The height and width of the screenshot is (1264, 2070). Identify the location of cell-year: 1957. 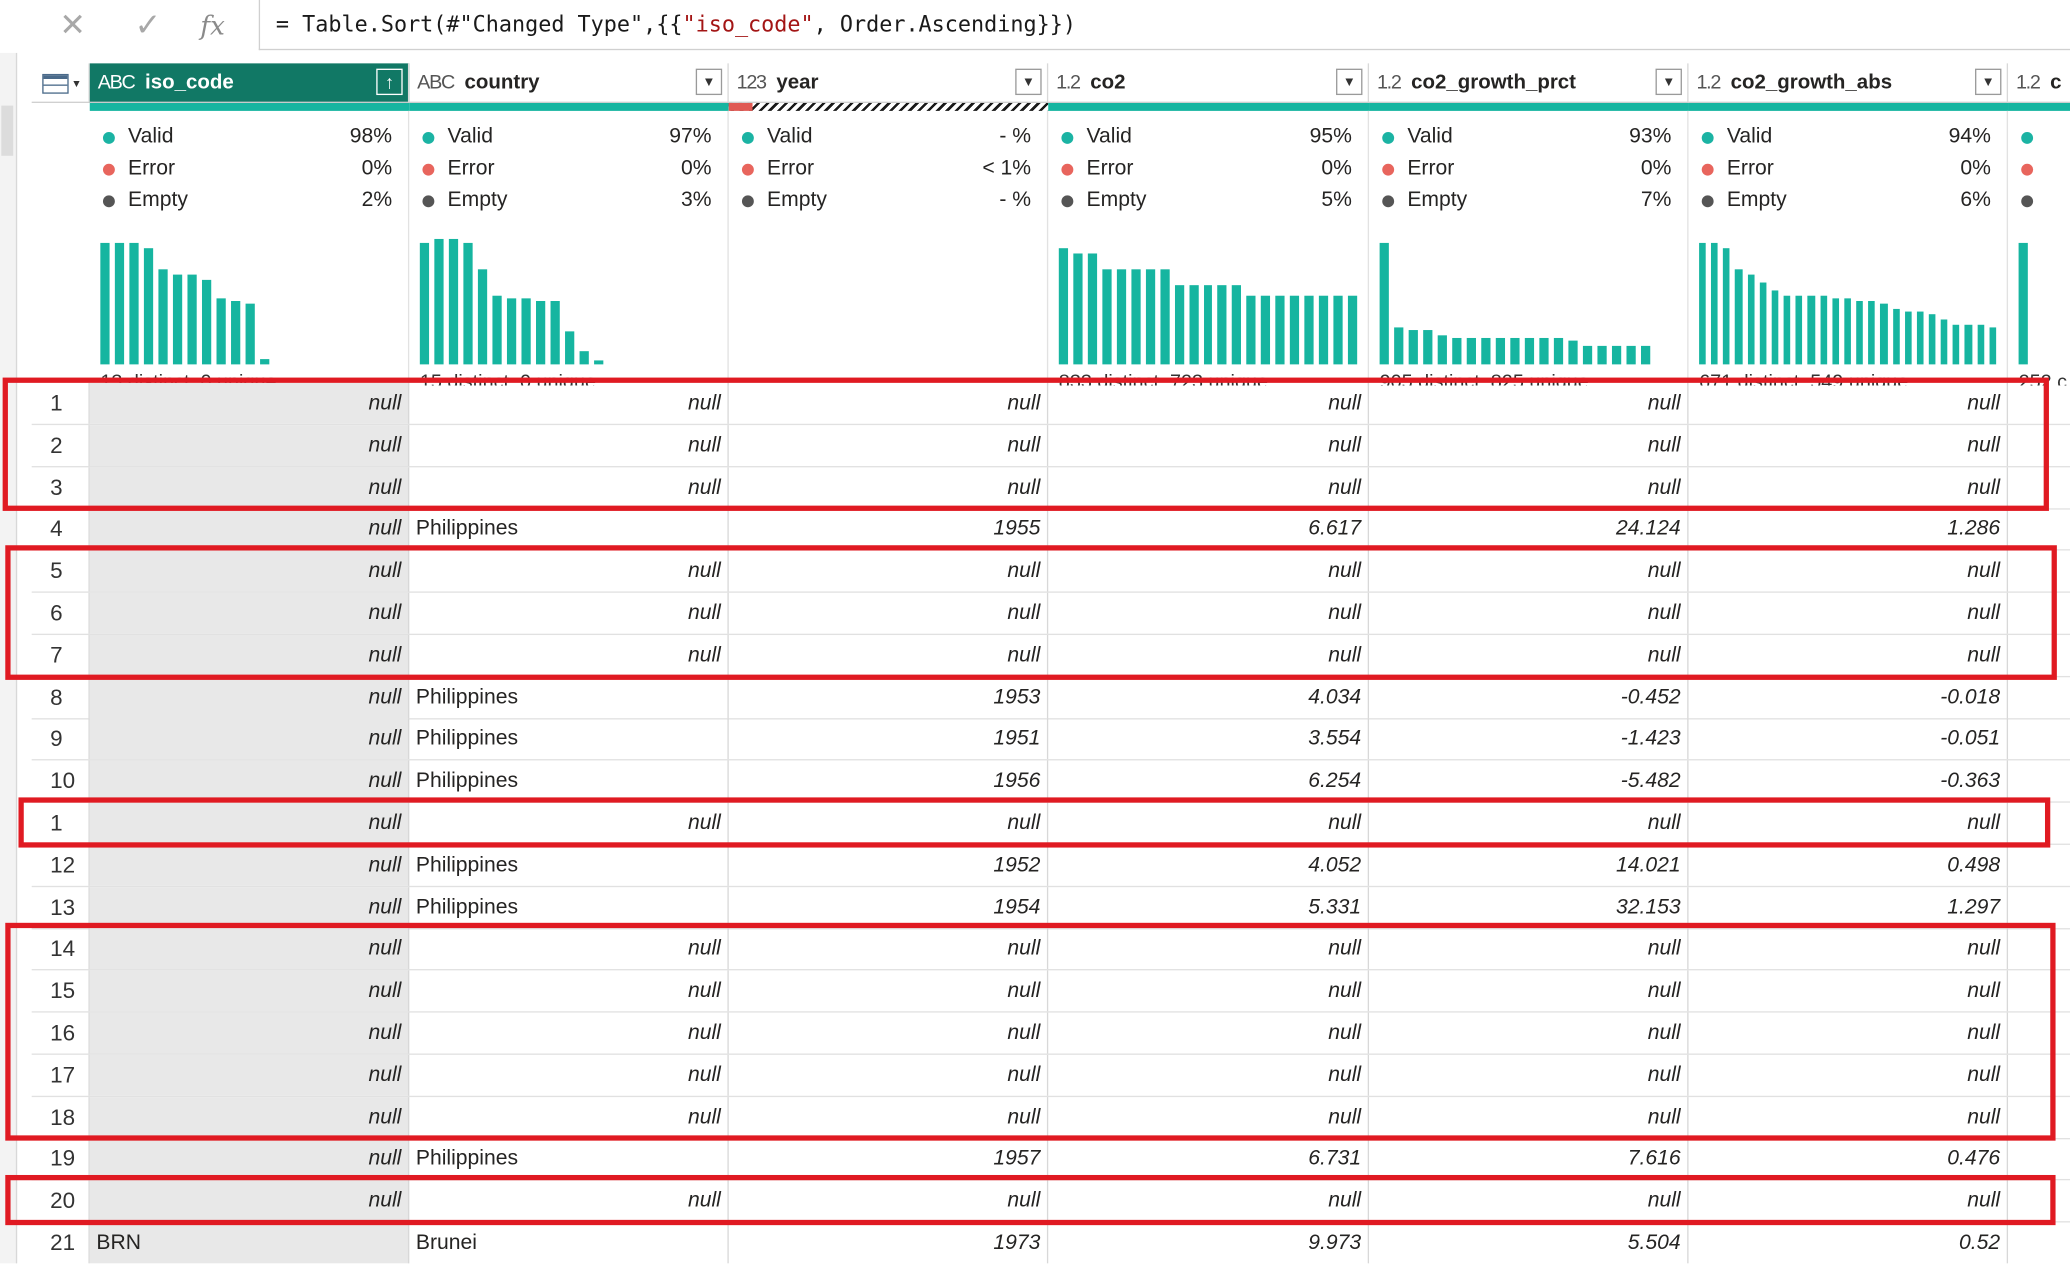
(889, 1159).